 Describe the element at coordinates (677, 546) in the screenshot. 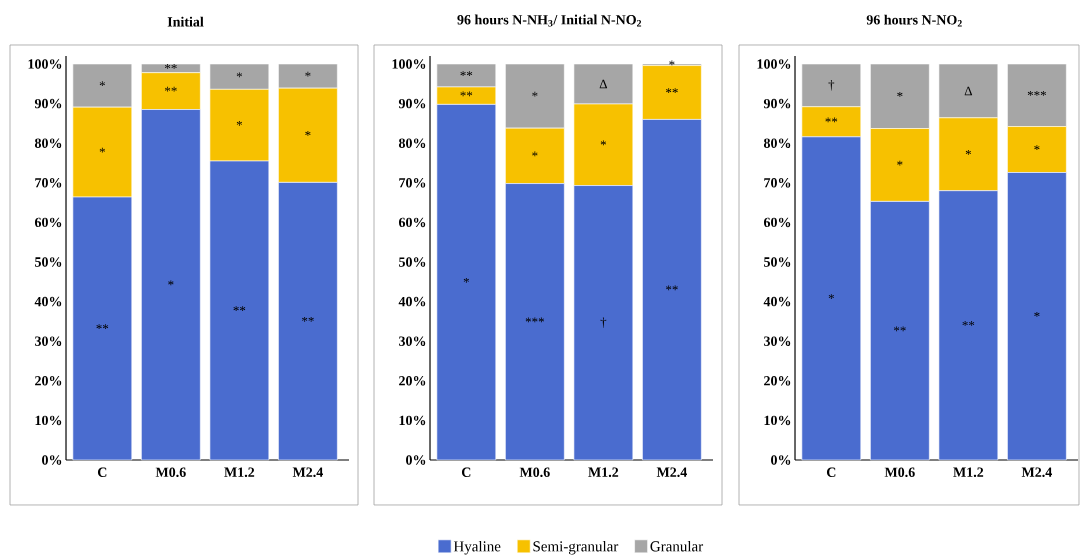

I see `legend-label: Granular` at that location.